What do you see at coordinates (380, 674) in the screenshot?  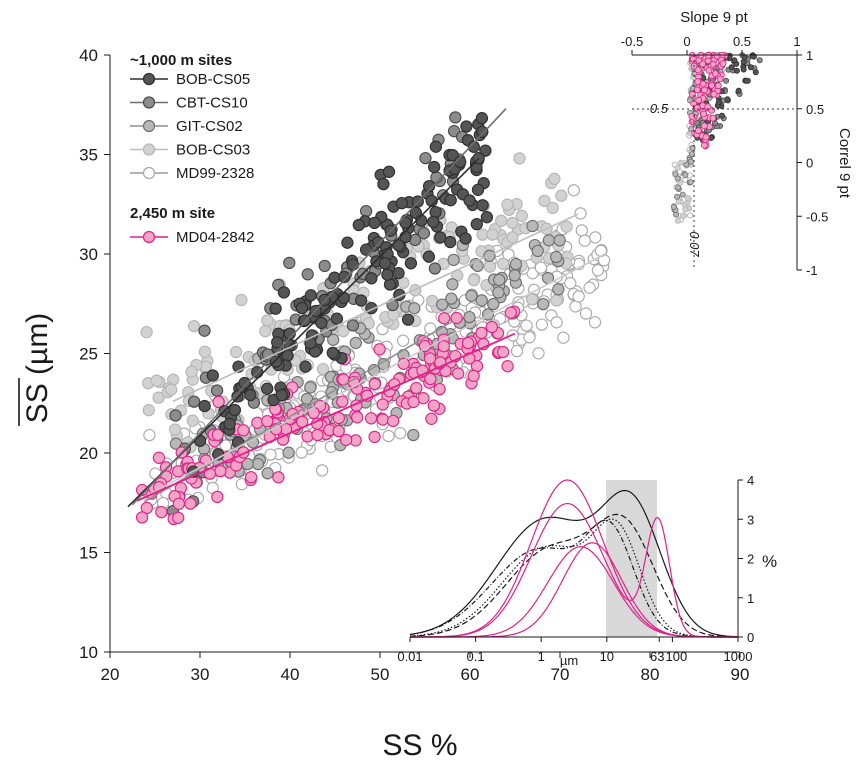 I see `main-x-tick-label: 50` at bounding box center [380, 674].